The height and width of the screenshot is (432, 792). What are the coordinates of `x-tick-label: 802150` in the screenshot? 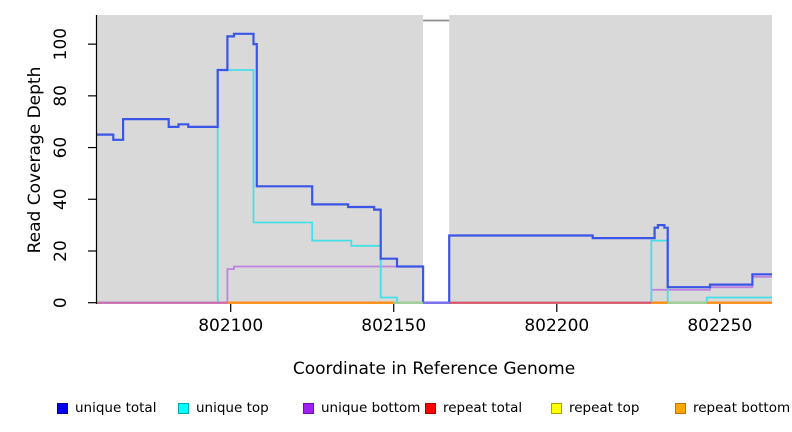 It's located at (393, 326).